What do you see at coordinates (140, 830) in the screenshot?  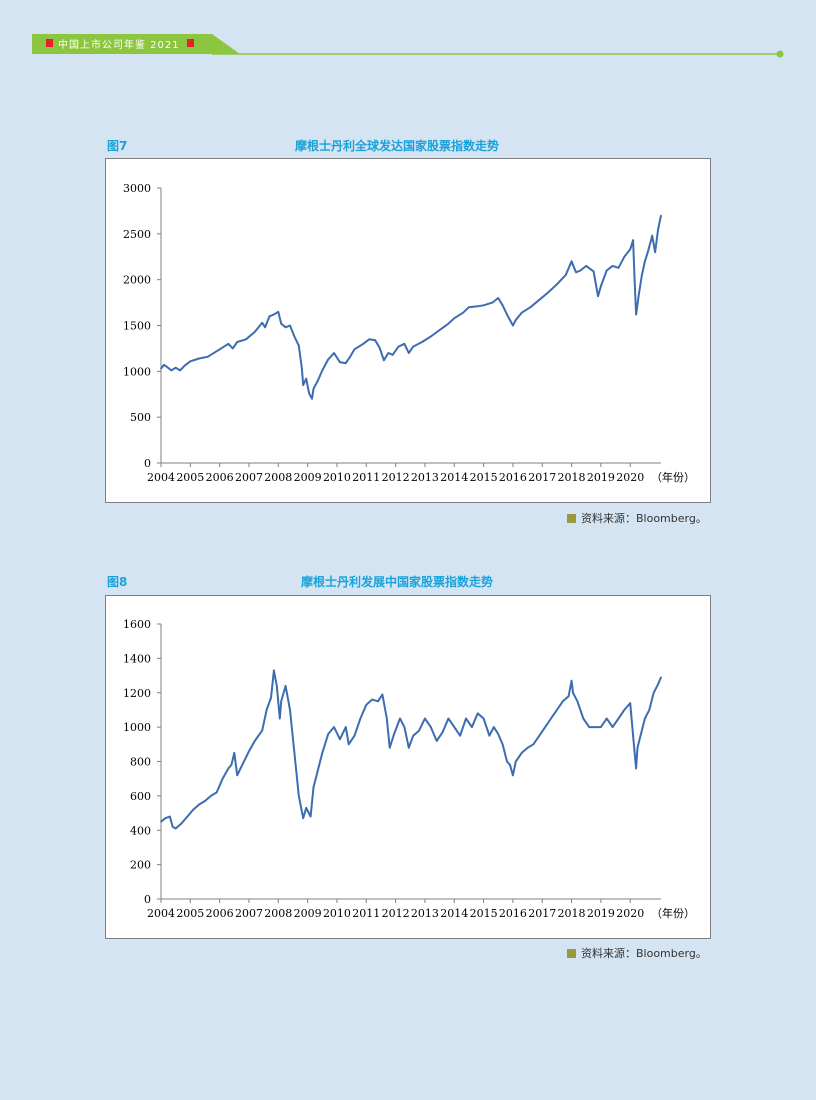 I see `y-tick-label: 400` at bounding box center [140, 830].